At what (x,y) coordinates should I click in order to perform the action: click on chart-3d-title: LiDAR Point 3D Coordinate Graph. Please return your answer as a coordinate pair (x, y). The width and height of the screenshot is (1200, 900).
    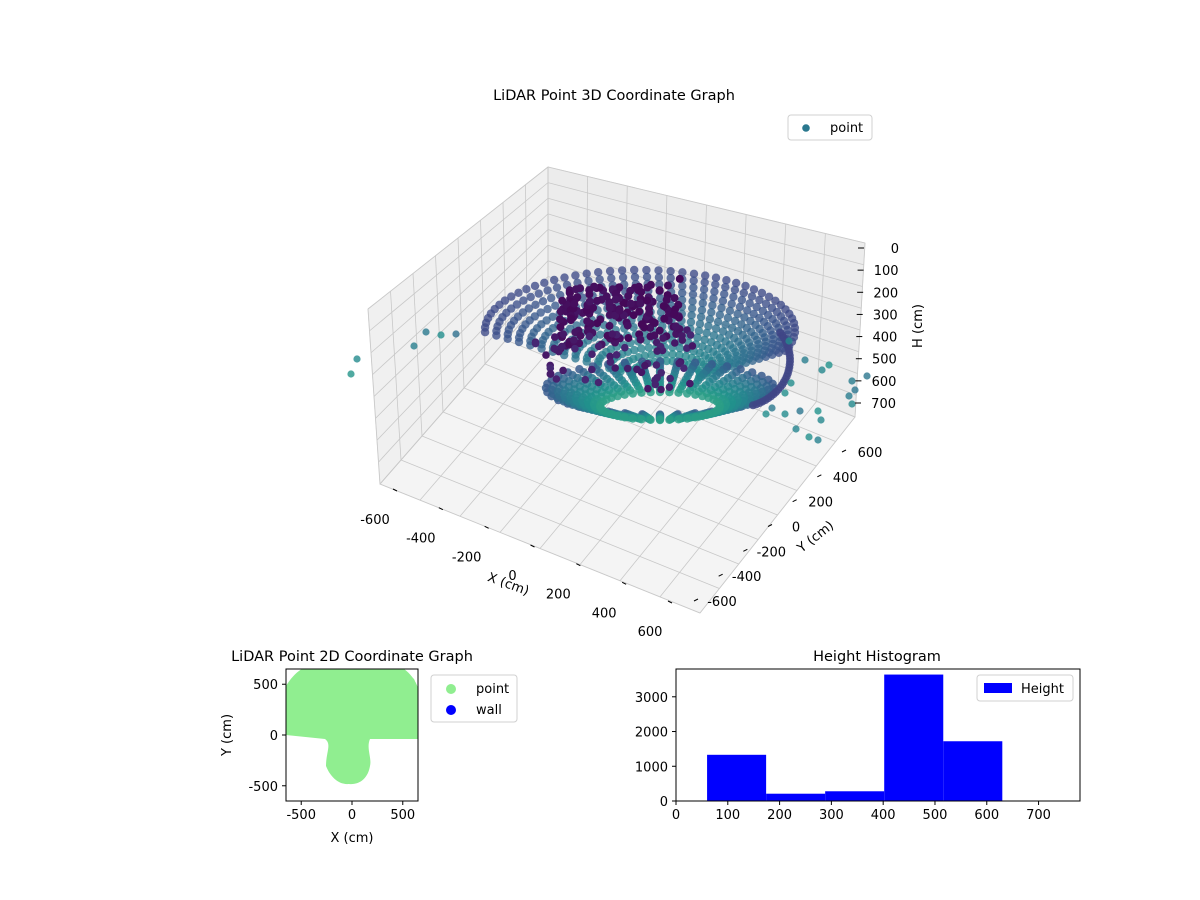
    Looking at the image, I should click on (614, 96).